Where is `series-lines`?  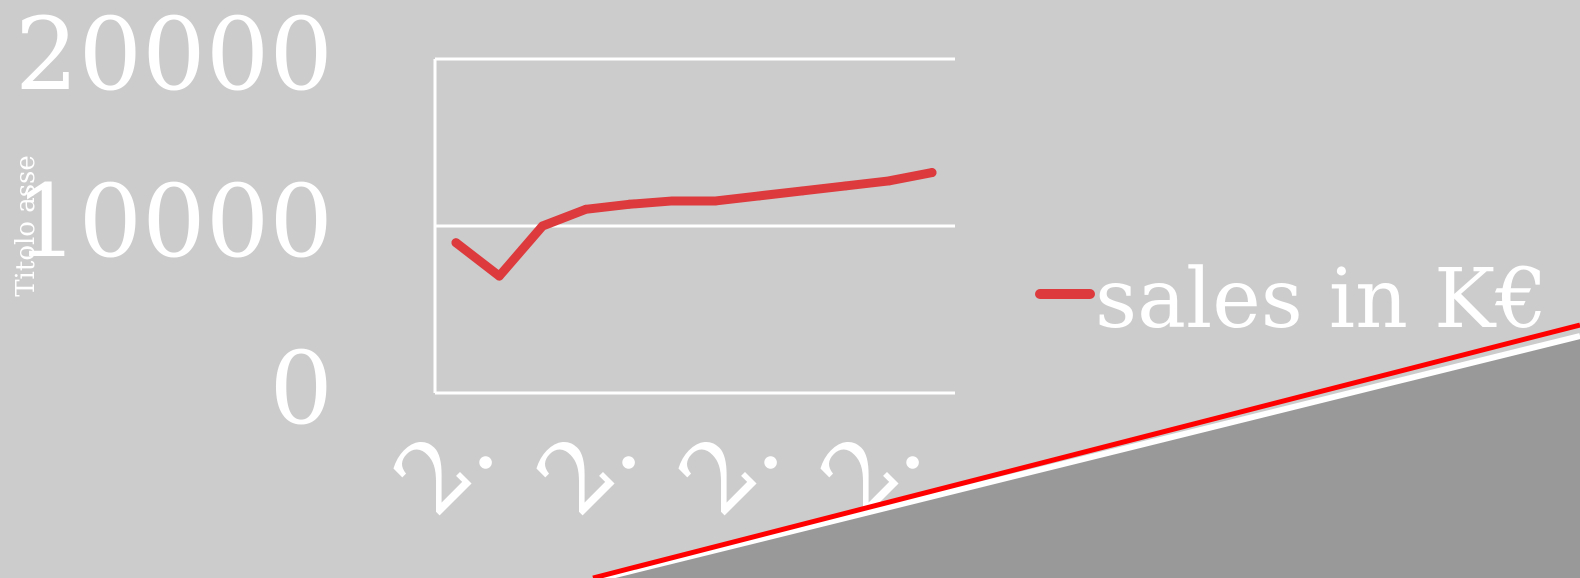
series-lines is located at coordinates (694, 224).